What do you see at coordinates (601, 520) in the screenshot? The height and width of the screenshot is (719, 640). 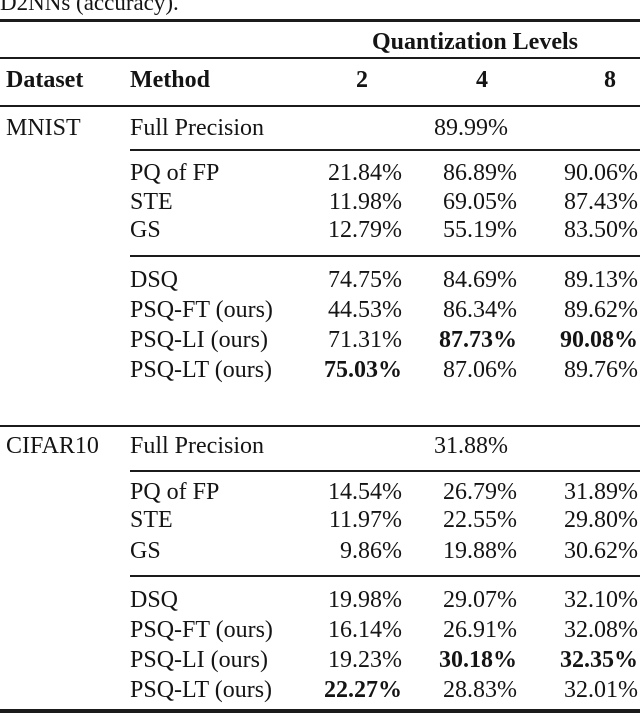 I see `value-cell-q8: 29.80%` at bounding box center [601, 520].